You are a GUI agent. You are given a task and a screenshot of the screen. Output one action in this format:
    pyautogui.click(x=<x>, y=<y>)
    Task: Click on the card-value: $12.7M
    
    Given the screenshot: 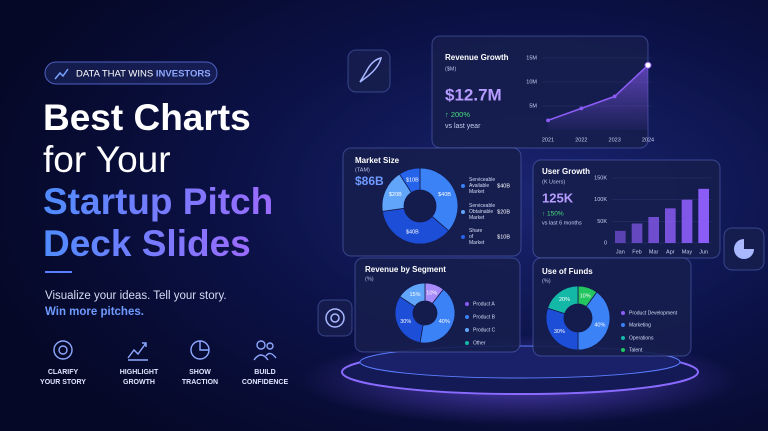 What is the action you would take?
    pyautogui.click(x=473, y=94)
    